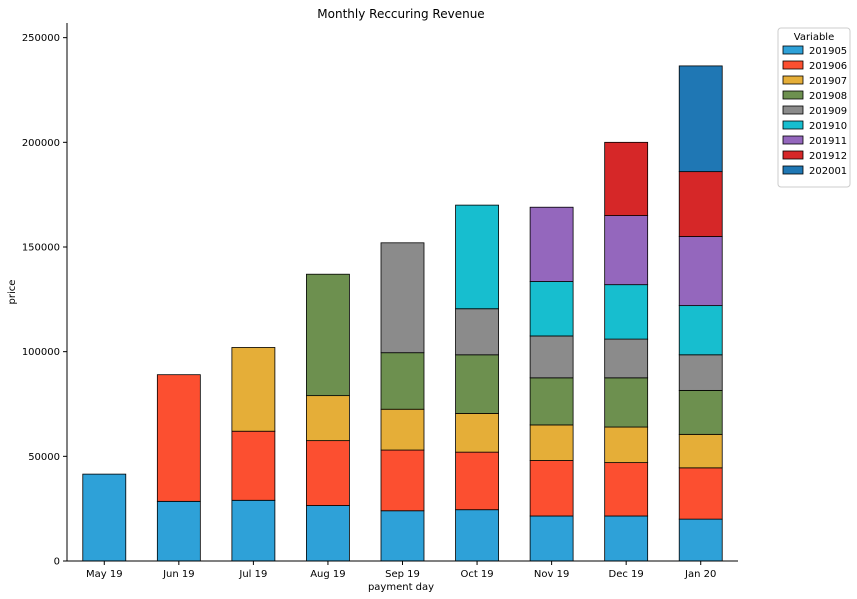  Describe the element at coordinates (828, 111) in the screenshot. I see `legend-label-201909: 201909` at that location.